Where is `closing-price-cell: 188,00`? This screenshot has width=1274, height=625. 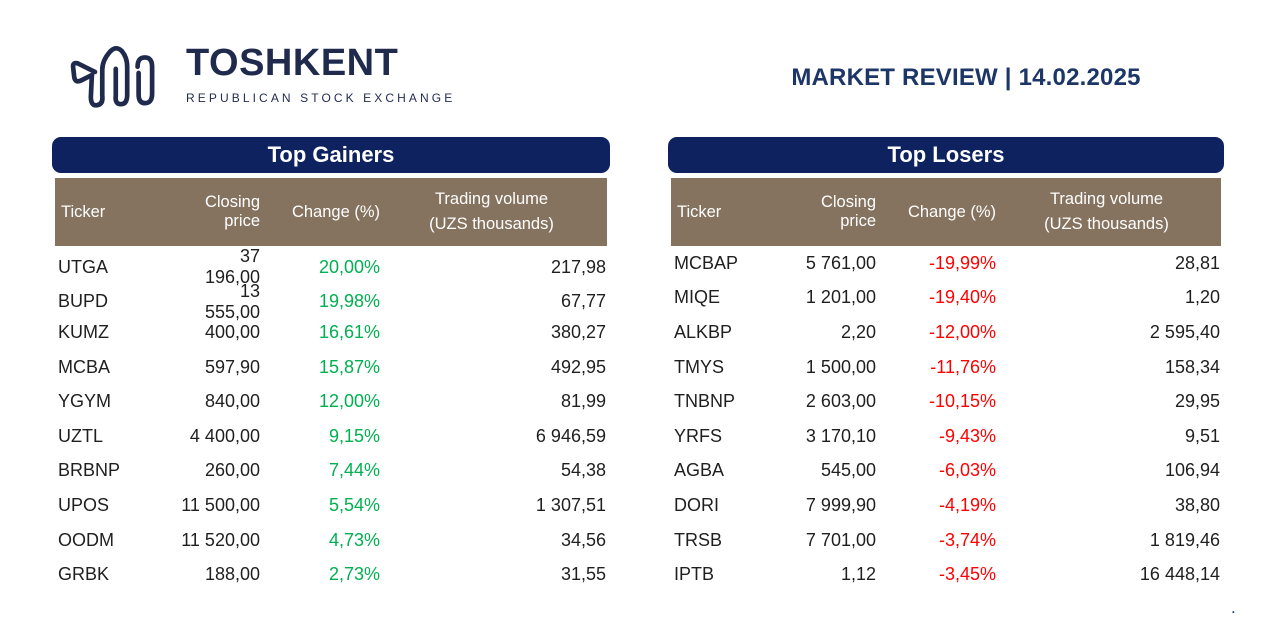 closing-price-cell: 188,00 is located at coordinates (232, 574).